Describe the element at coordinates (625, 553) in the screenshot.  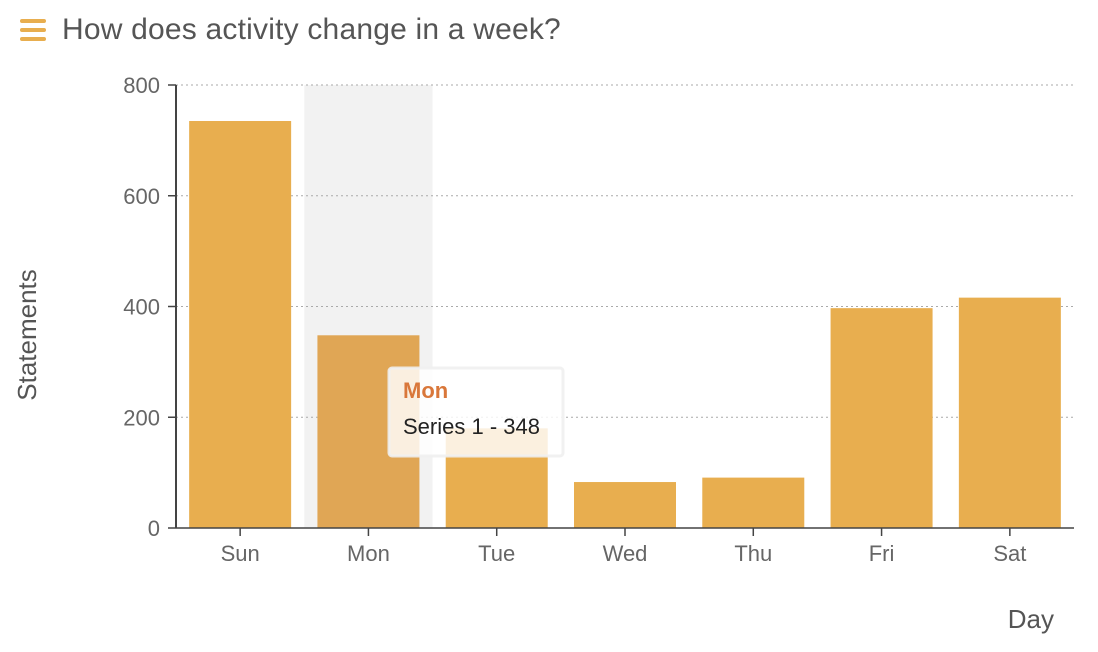
I see `x-tick-label: Wed` at that location.